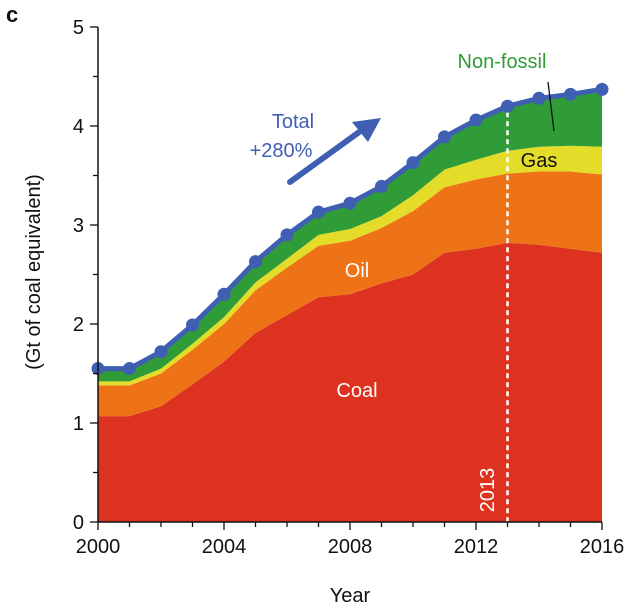 The height and width of the screenshot is (611, 640). I want to click on x-tick-label: 2008, so click(350, 547).